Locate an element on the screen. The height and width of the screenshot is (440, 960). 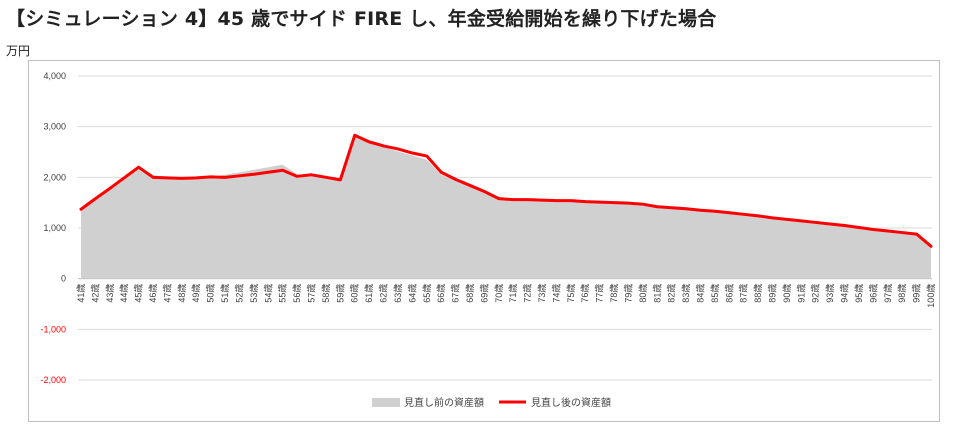
y-tick-label: 4,000 is located at coordinates (54, 76).